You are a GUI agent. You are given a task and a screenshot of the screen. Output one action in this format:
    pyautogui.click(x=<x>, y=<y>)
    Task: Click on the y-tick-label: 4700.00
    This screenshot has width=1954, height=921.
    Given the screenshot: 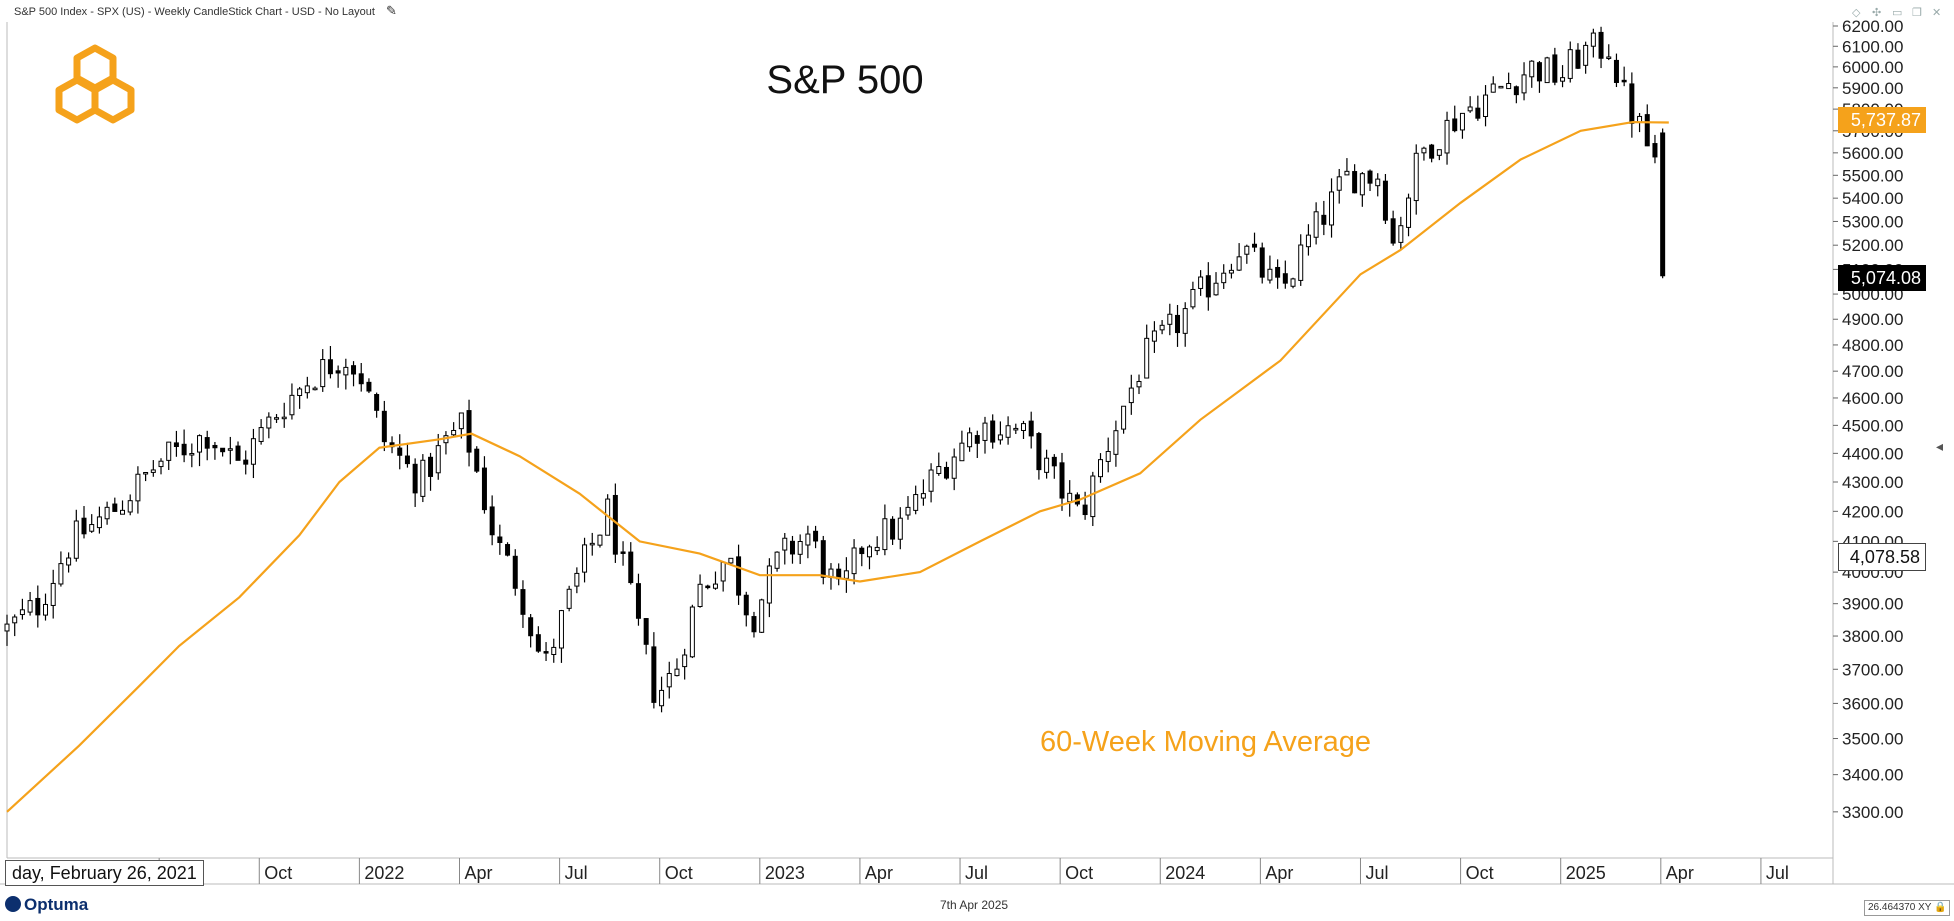 What is the action you would take?
    pyautogui.click(x=1872, y=371)
    